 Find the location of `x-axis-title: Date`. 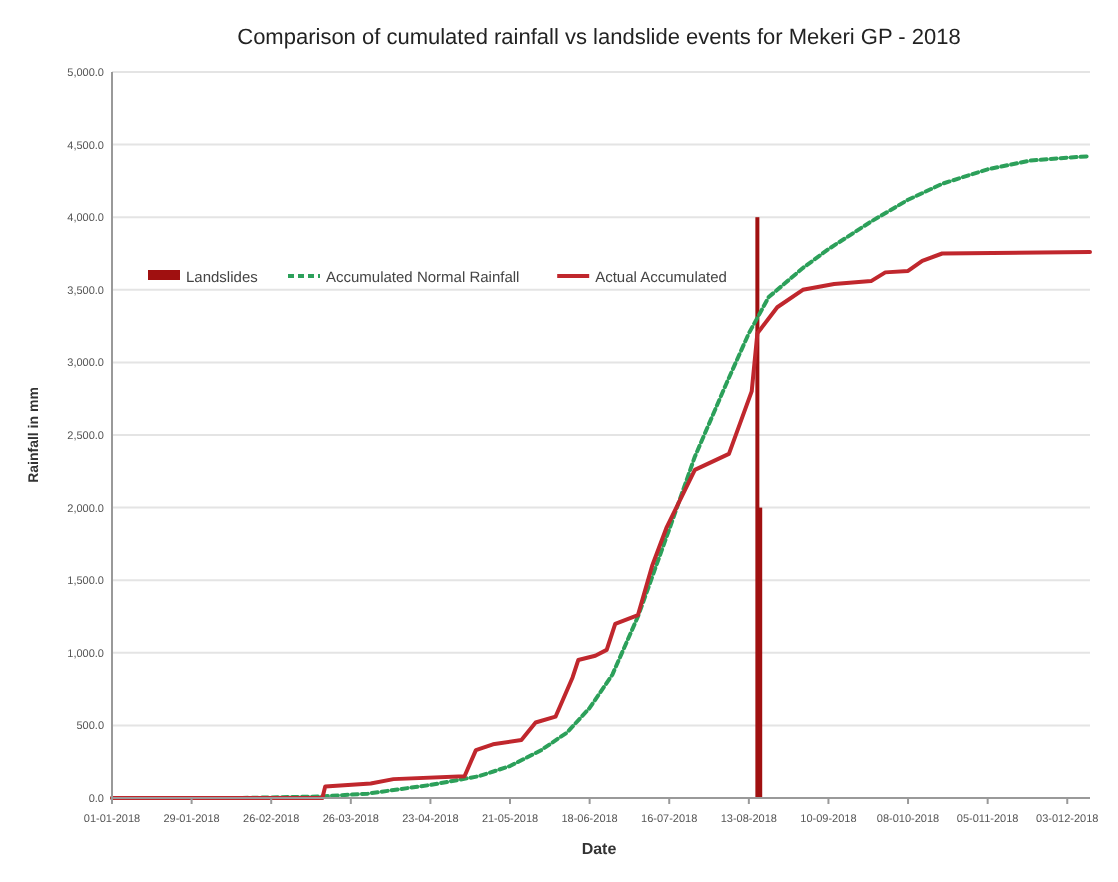

x-axis-title: Date is located at coordinates (599, 849).